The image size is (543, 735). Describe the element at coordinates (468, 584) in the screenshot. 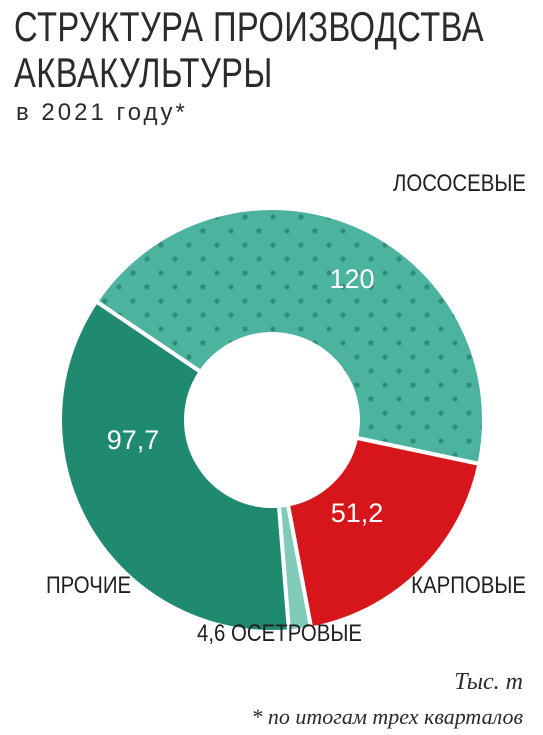

I see `slice-label-1: КАРПОВЫЕ` at that location.